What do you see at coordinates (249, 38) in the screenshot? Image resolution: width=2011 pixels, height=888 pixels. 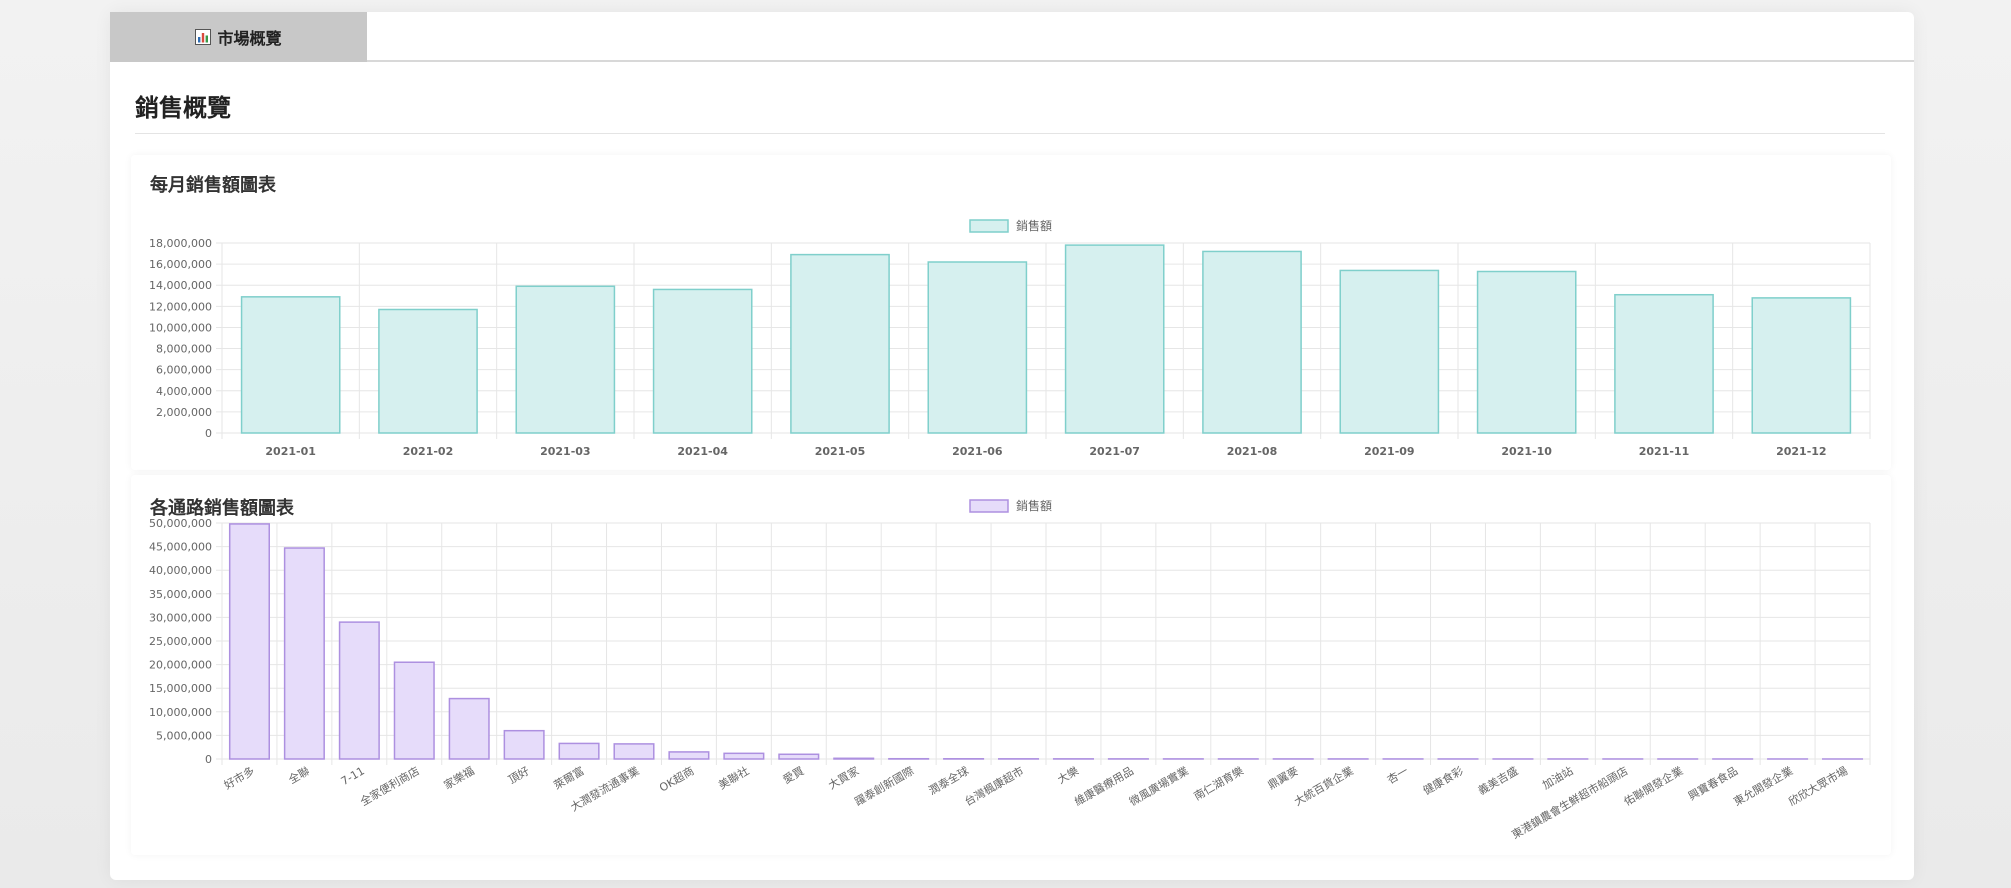 I see `tab-label: 市場概覽` at bounding box center [249, 38].